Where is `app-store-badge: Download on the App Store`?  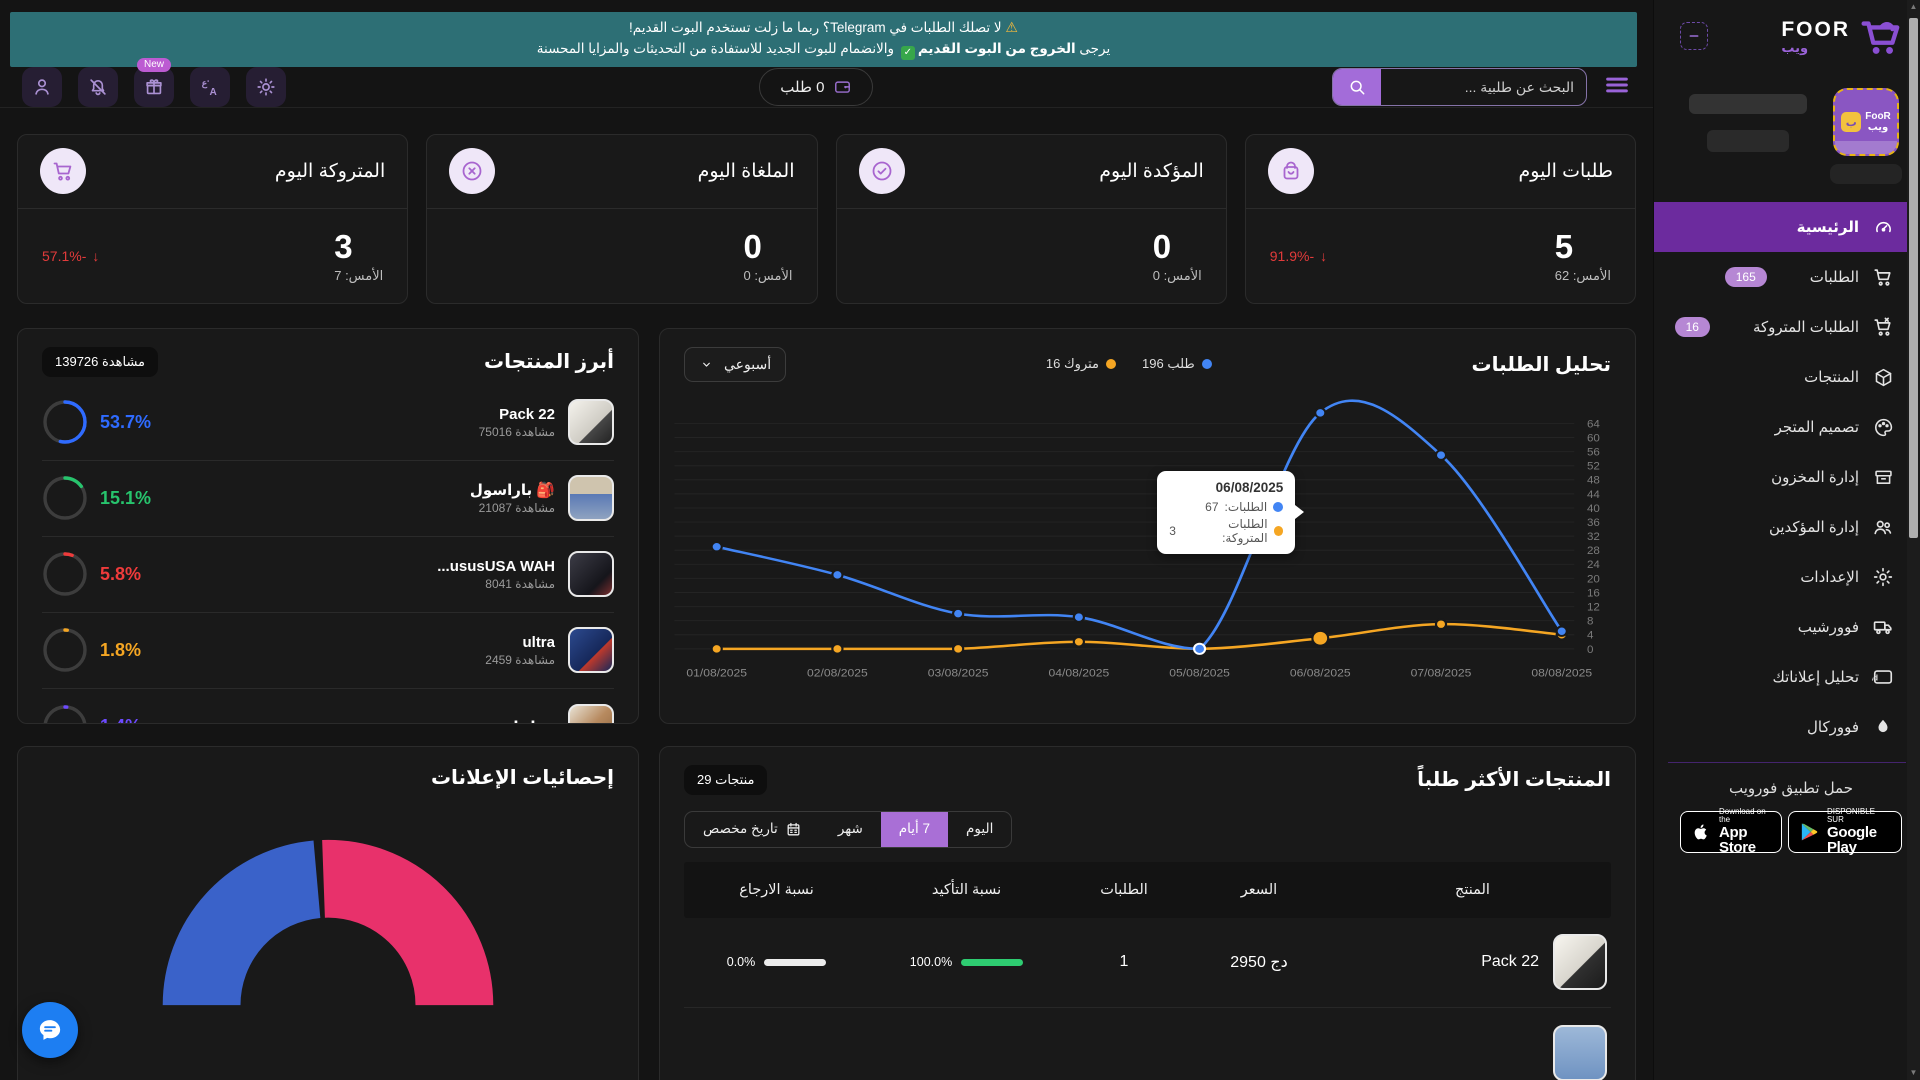 app-store-badge: Download on the App Store is located at coordinates (1731, 831).